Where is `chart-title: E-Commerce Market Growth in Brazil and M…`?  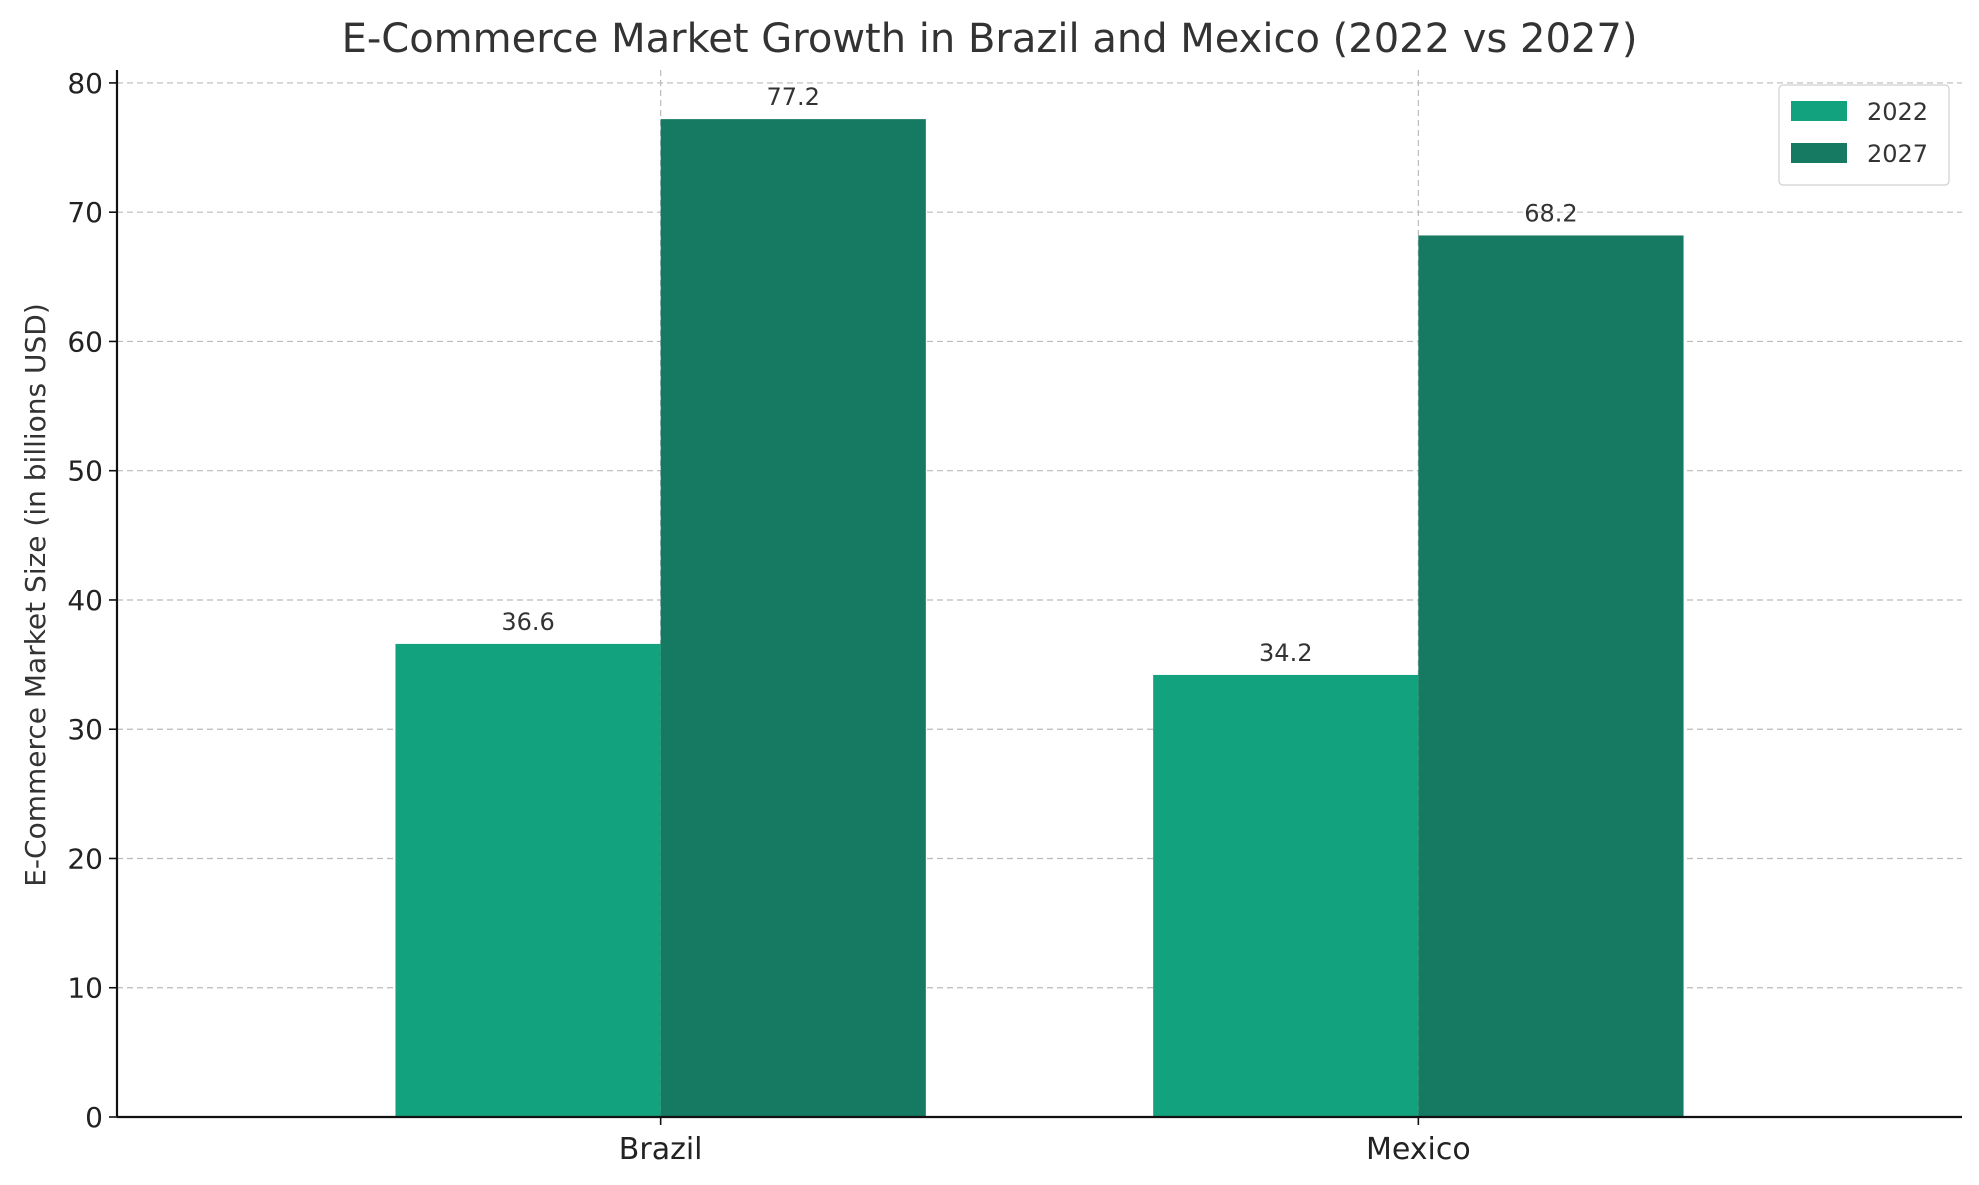 chart-title: E-Commerce Market Growth in Brazil and M… is located at coordinates (990, 39).